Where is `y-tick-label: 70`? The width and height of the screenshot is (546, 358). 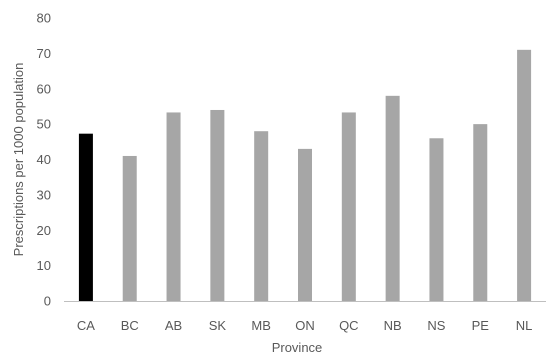 y-tick-label: 70 is located at coordinates (44, 53).